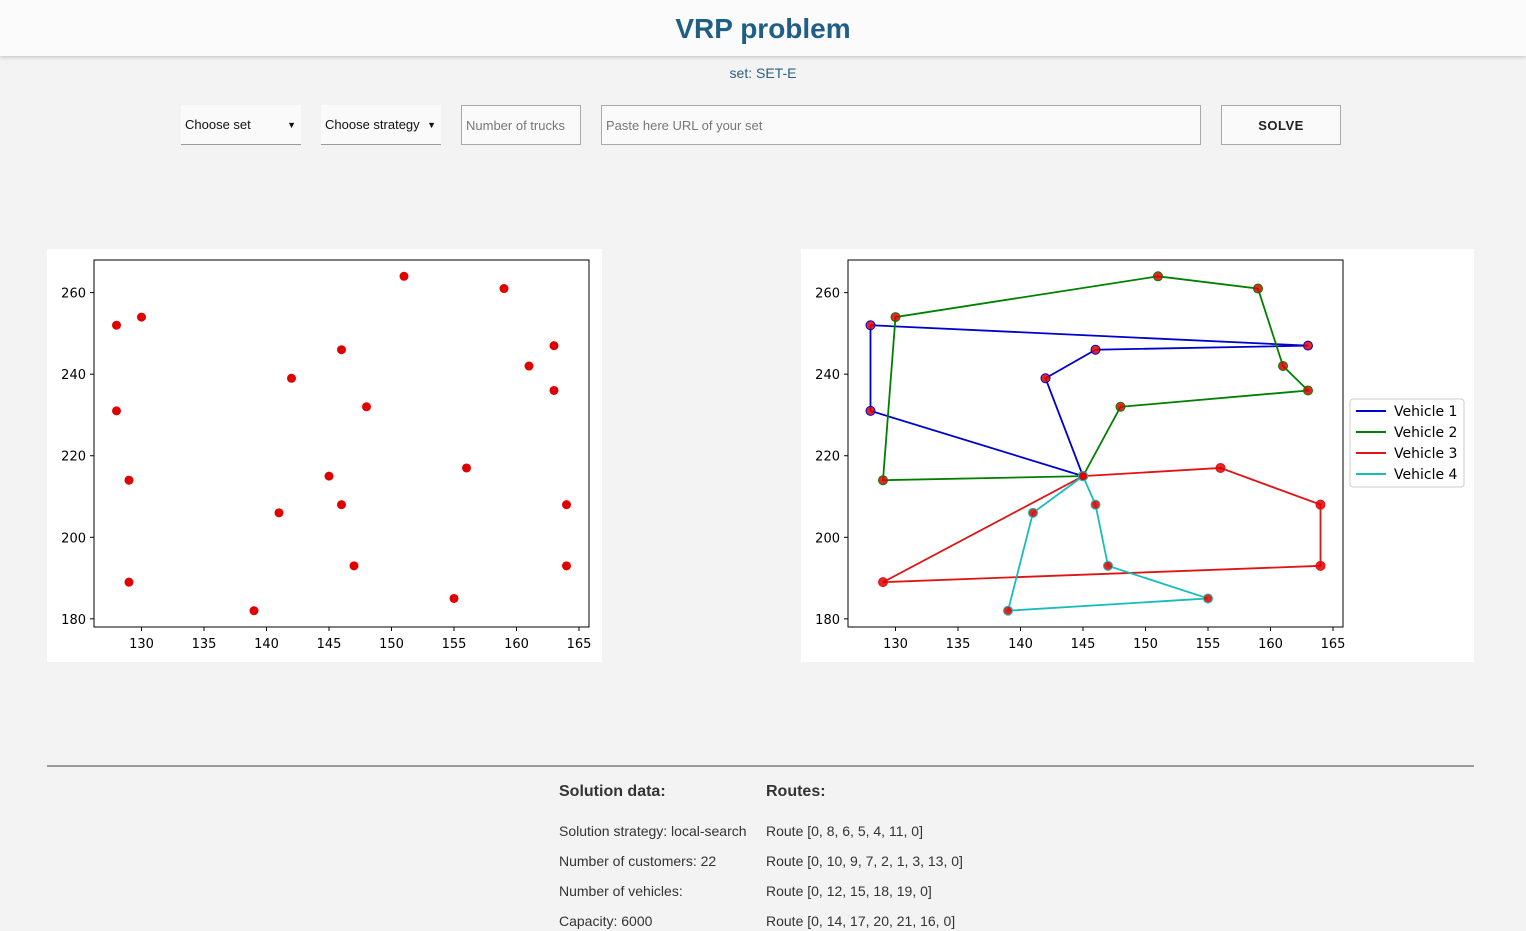  What do you see at coordinates (1425, 454) in the screenshot?
I see `legend-label: Vehicle 3` at bounding box center [1425, 454].